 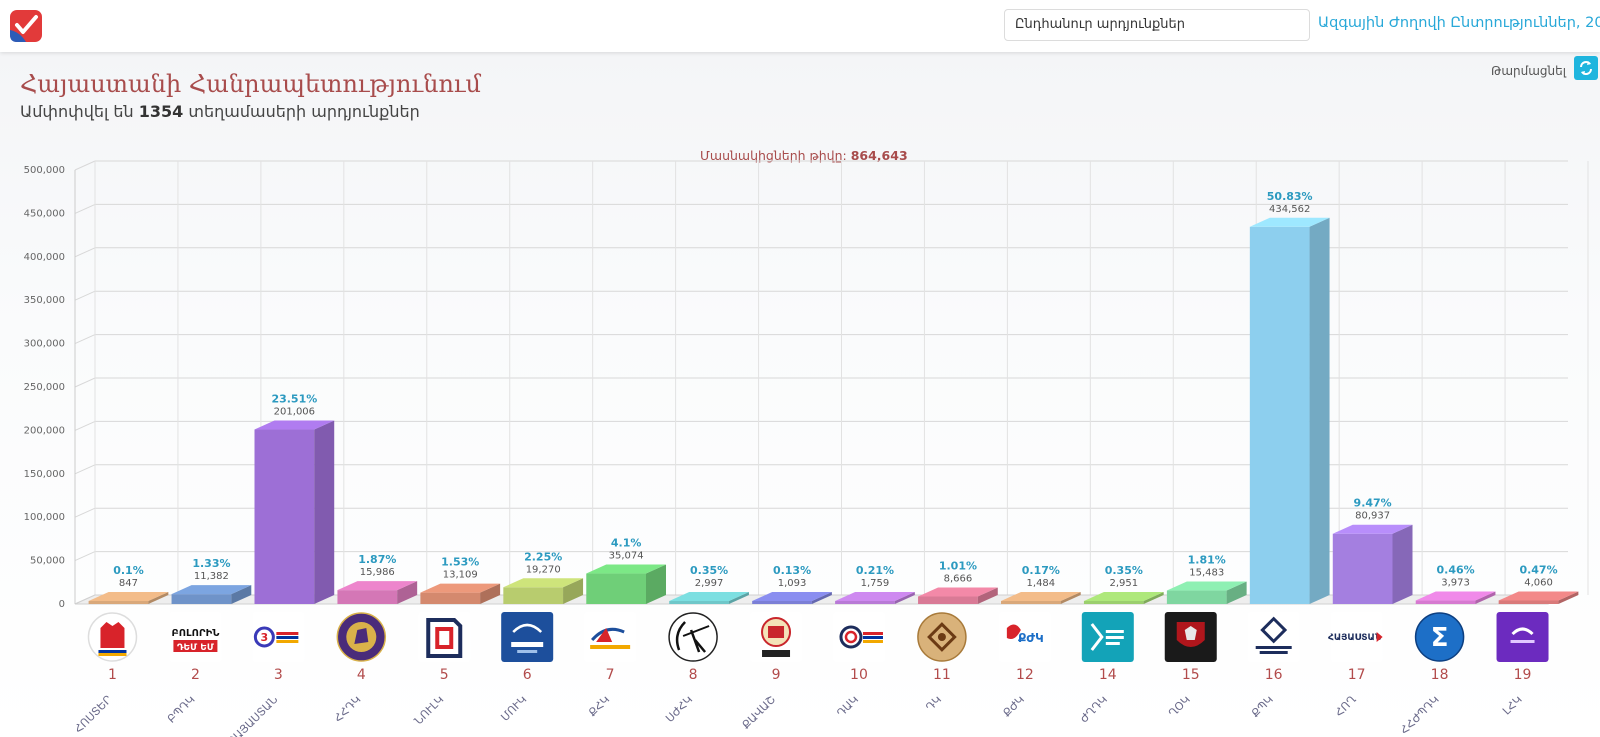 I want to click on bar-percent-label: 50.83%, so click(x=1290, y=196).